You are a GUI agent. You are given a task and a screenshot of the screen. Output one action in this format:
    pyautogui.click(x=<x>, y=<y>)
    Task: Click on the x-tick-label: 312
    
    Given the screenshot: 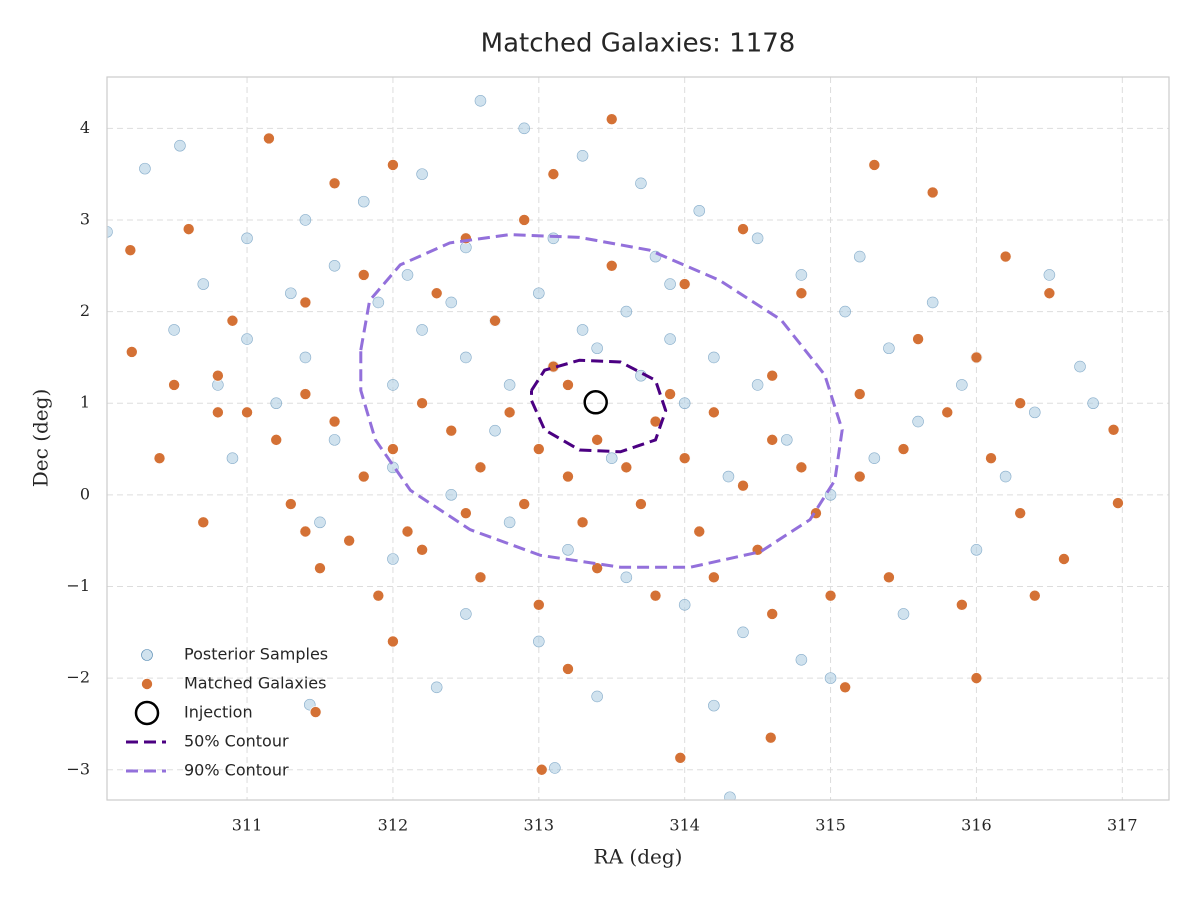 What is the action you would take?
    pyautogui.click(x=393, y=825)
    